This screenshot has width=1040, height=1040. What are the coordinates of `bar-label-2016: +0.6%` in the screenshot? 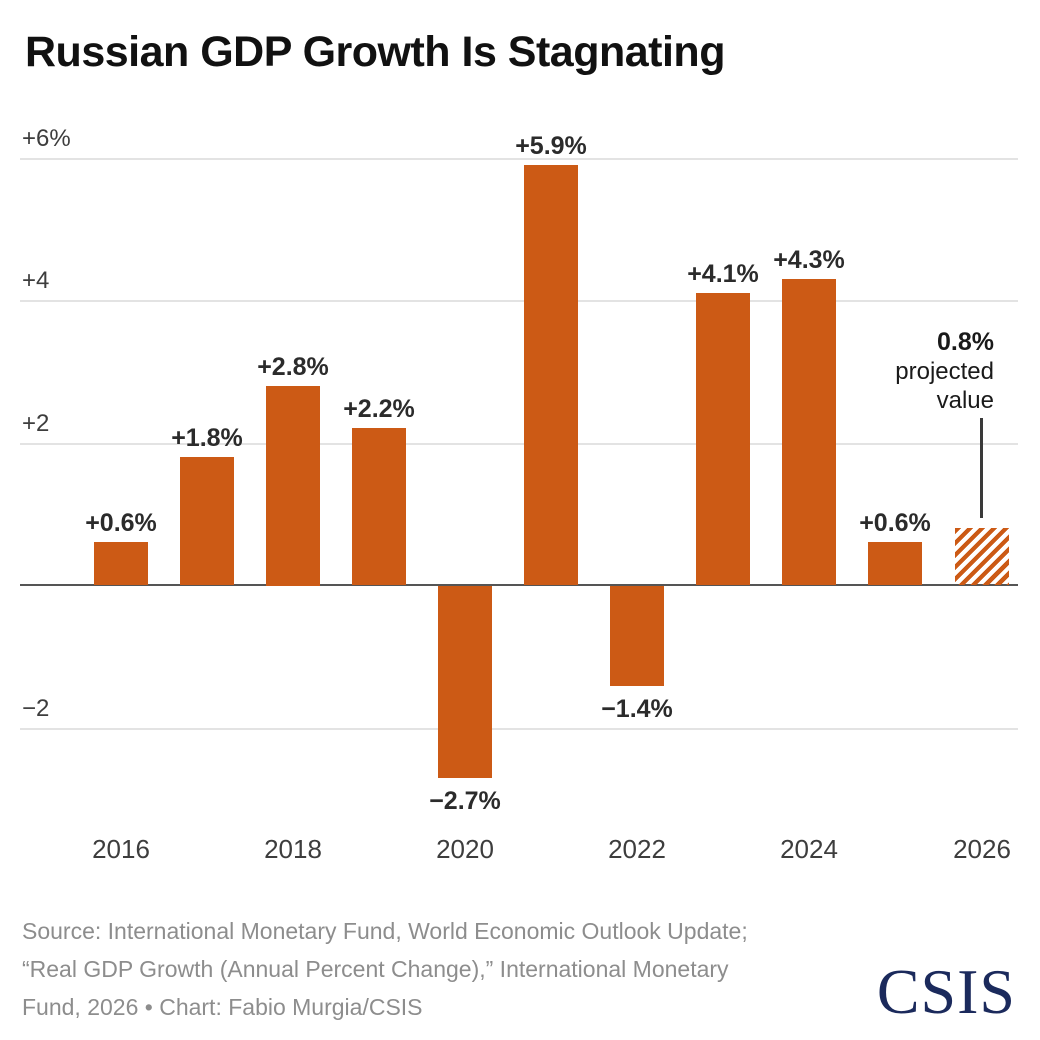 It's located at (121, 523).